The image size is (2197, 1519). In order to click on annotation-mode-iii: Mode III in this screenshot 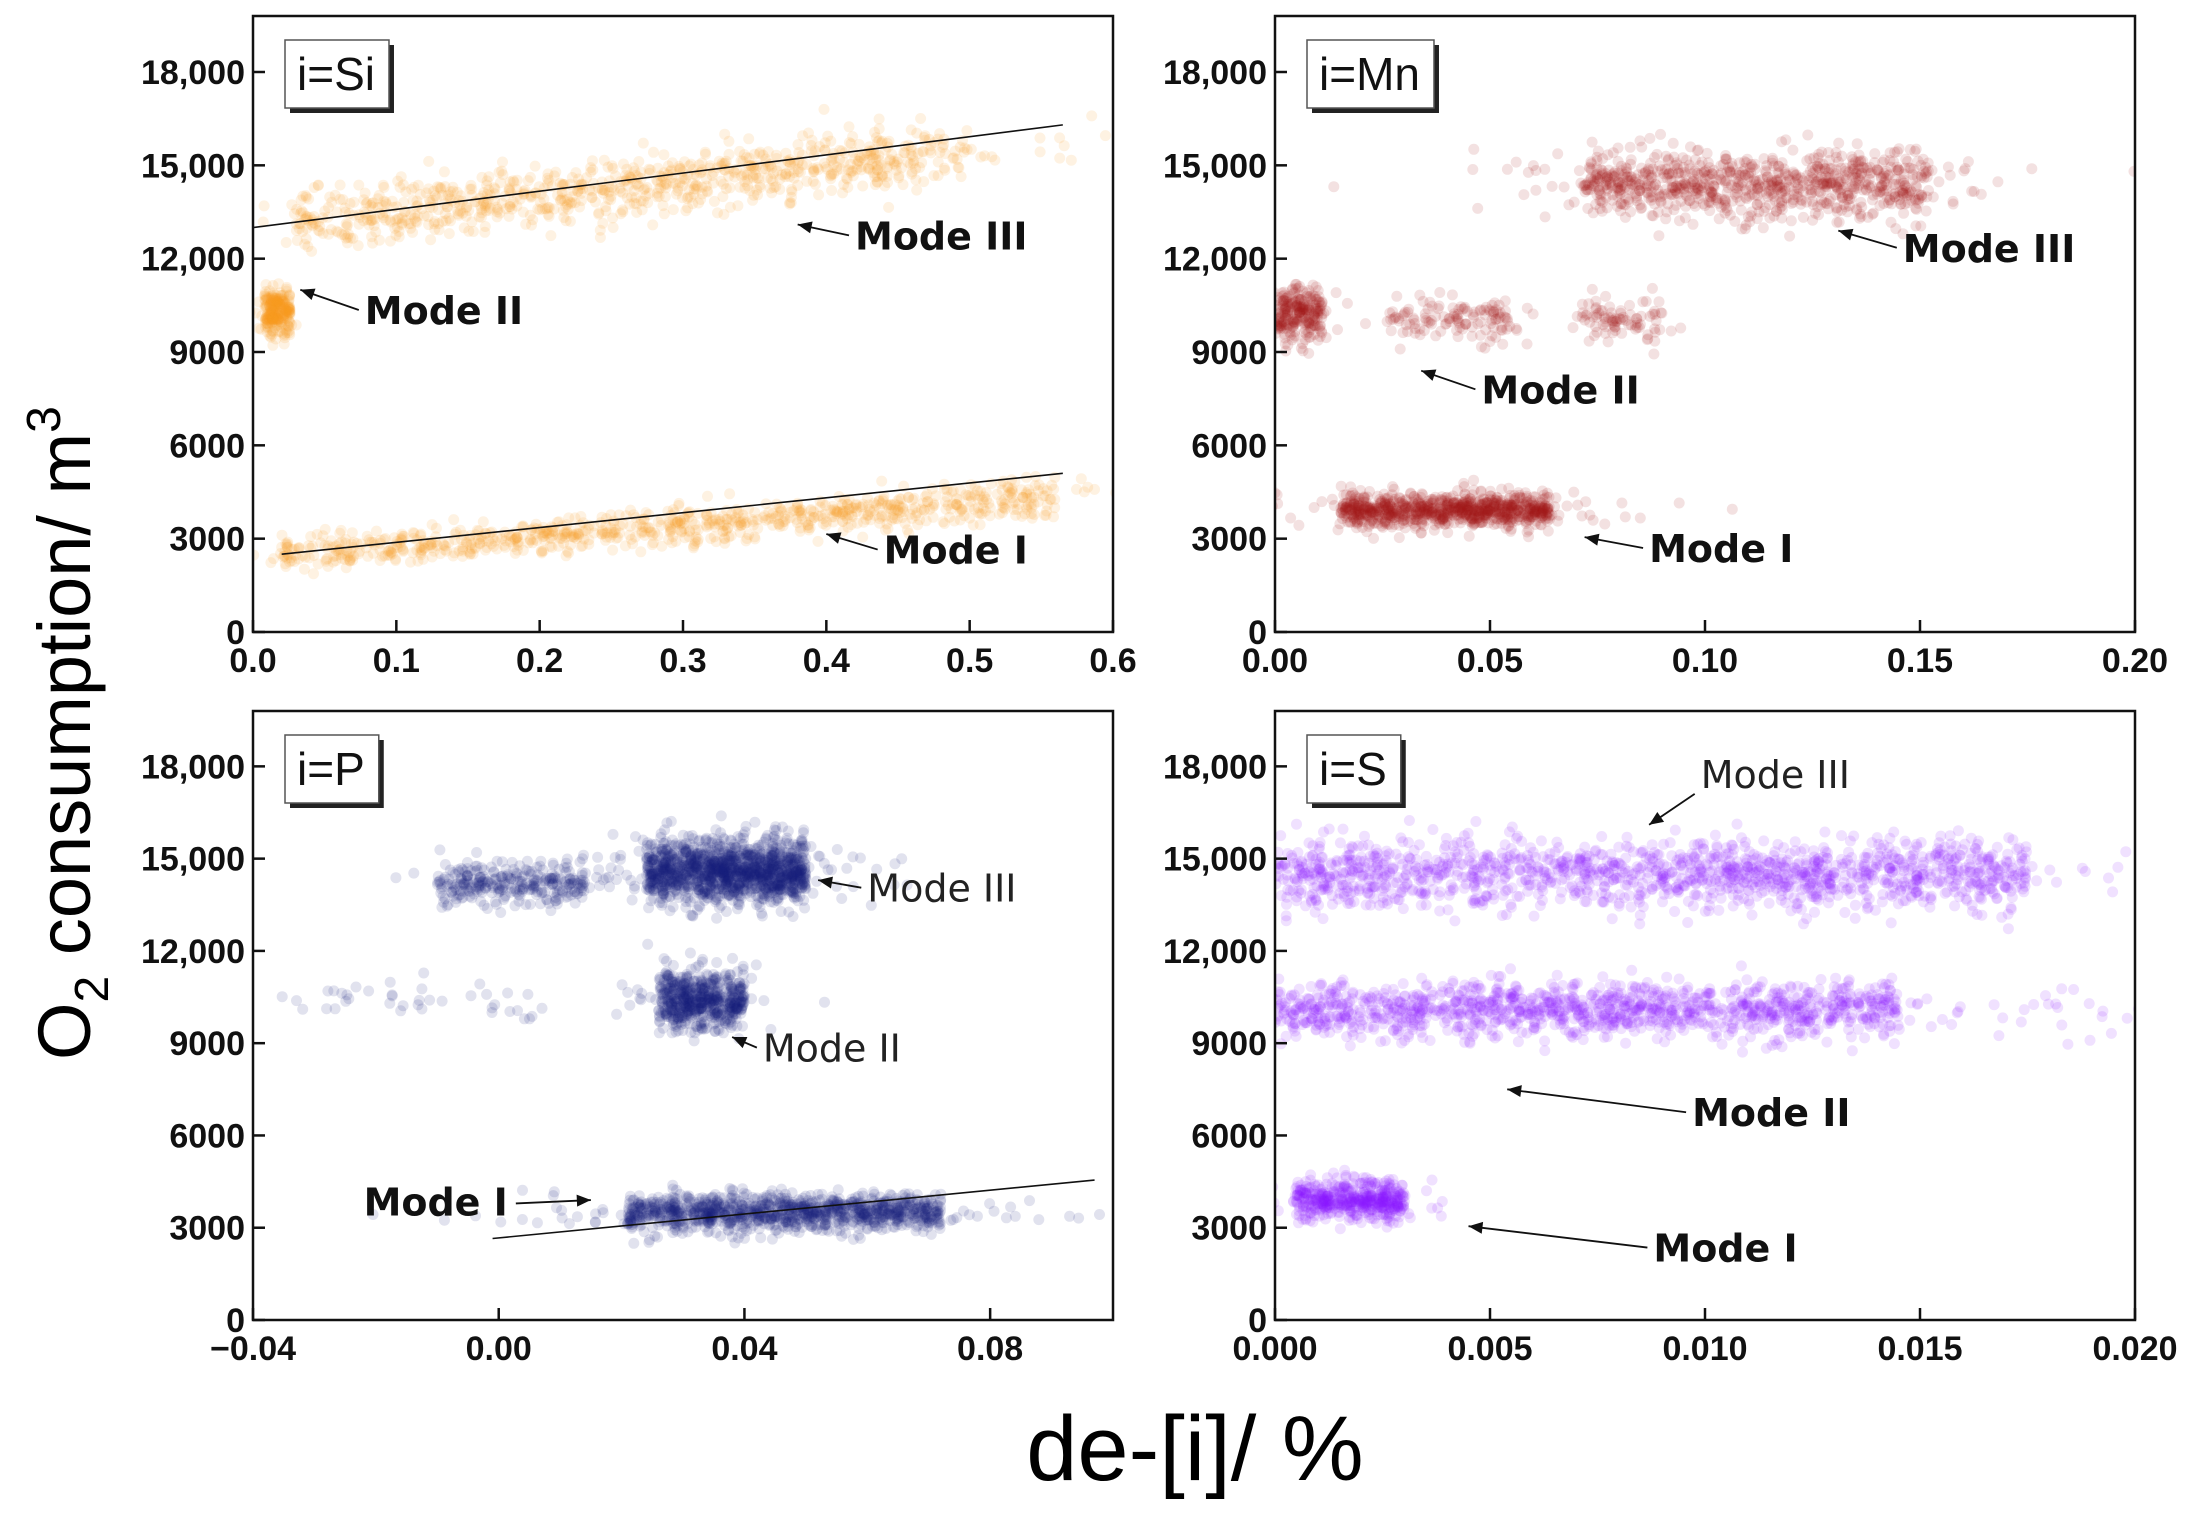, I will do `click(912, 236)`.